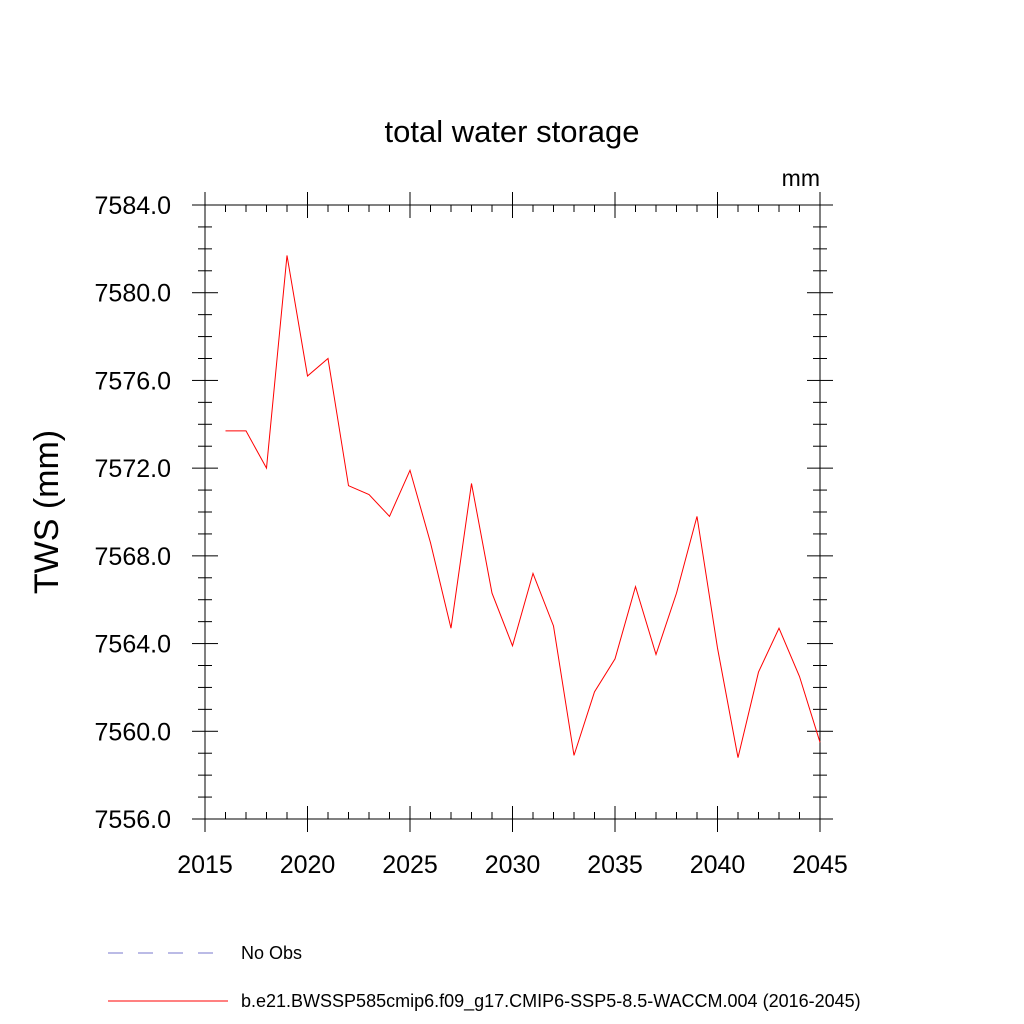  What do you see at coordinates (133, 557) in the screenshot?
I see `y-tick-label: 7568.0` at bounding box center [133, 557].